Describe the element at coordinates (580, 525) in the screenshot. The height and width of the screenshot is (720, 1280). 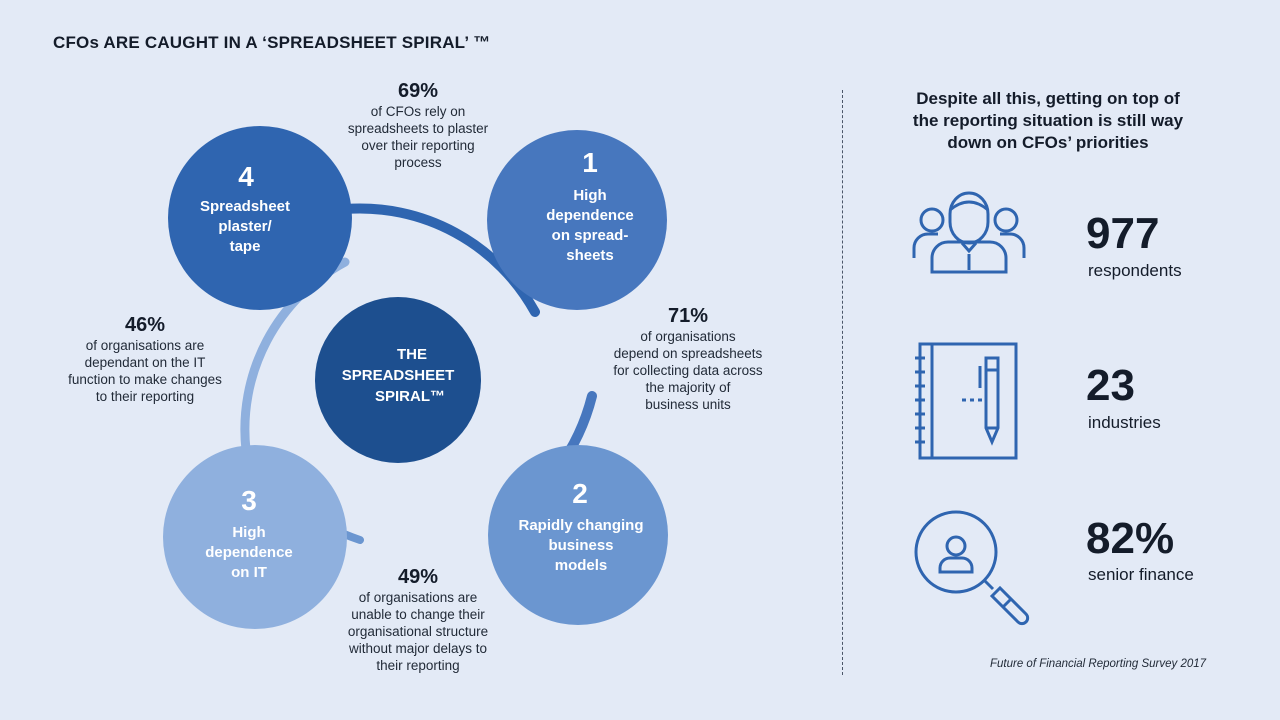
I see `circle-2-line-1: Rapidly changing` at that location.